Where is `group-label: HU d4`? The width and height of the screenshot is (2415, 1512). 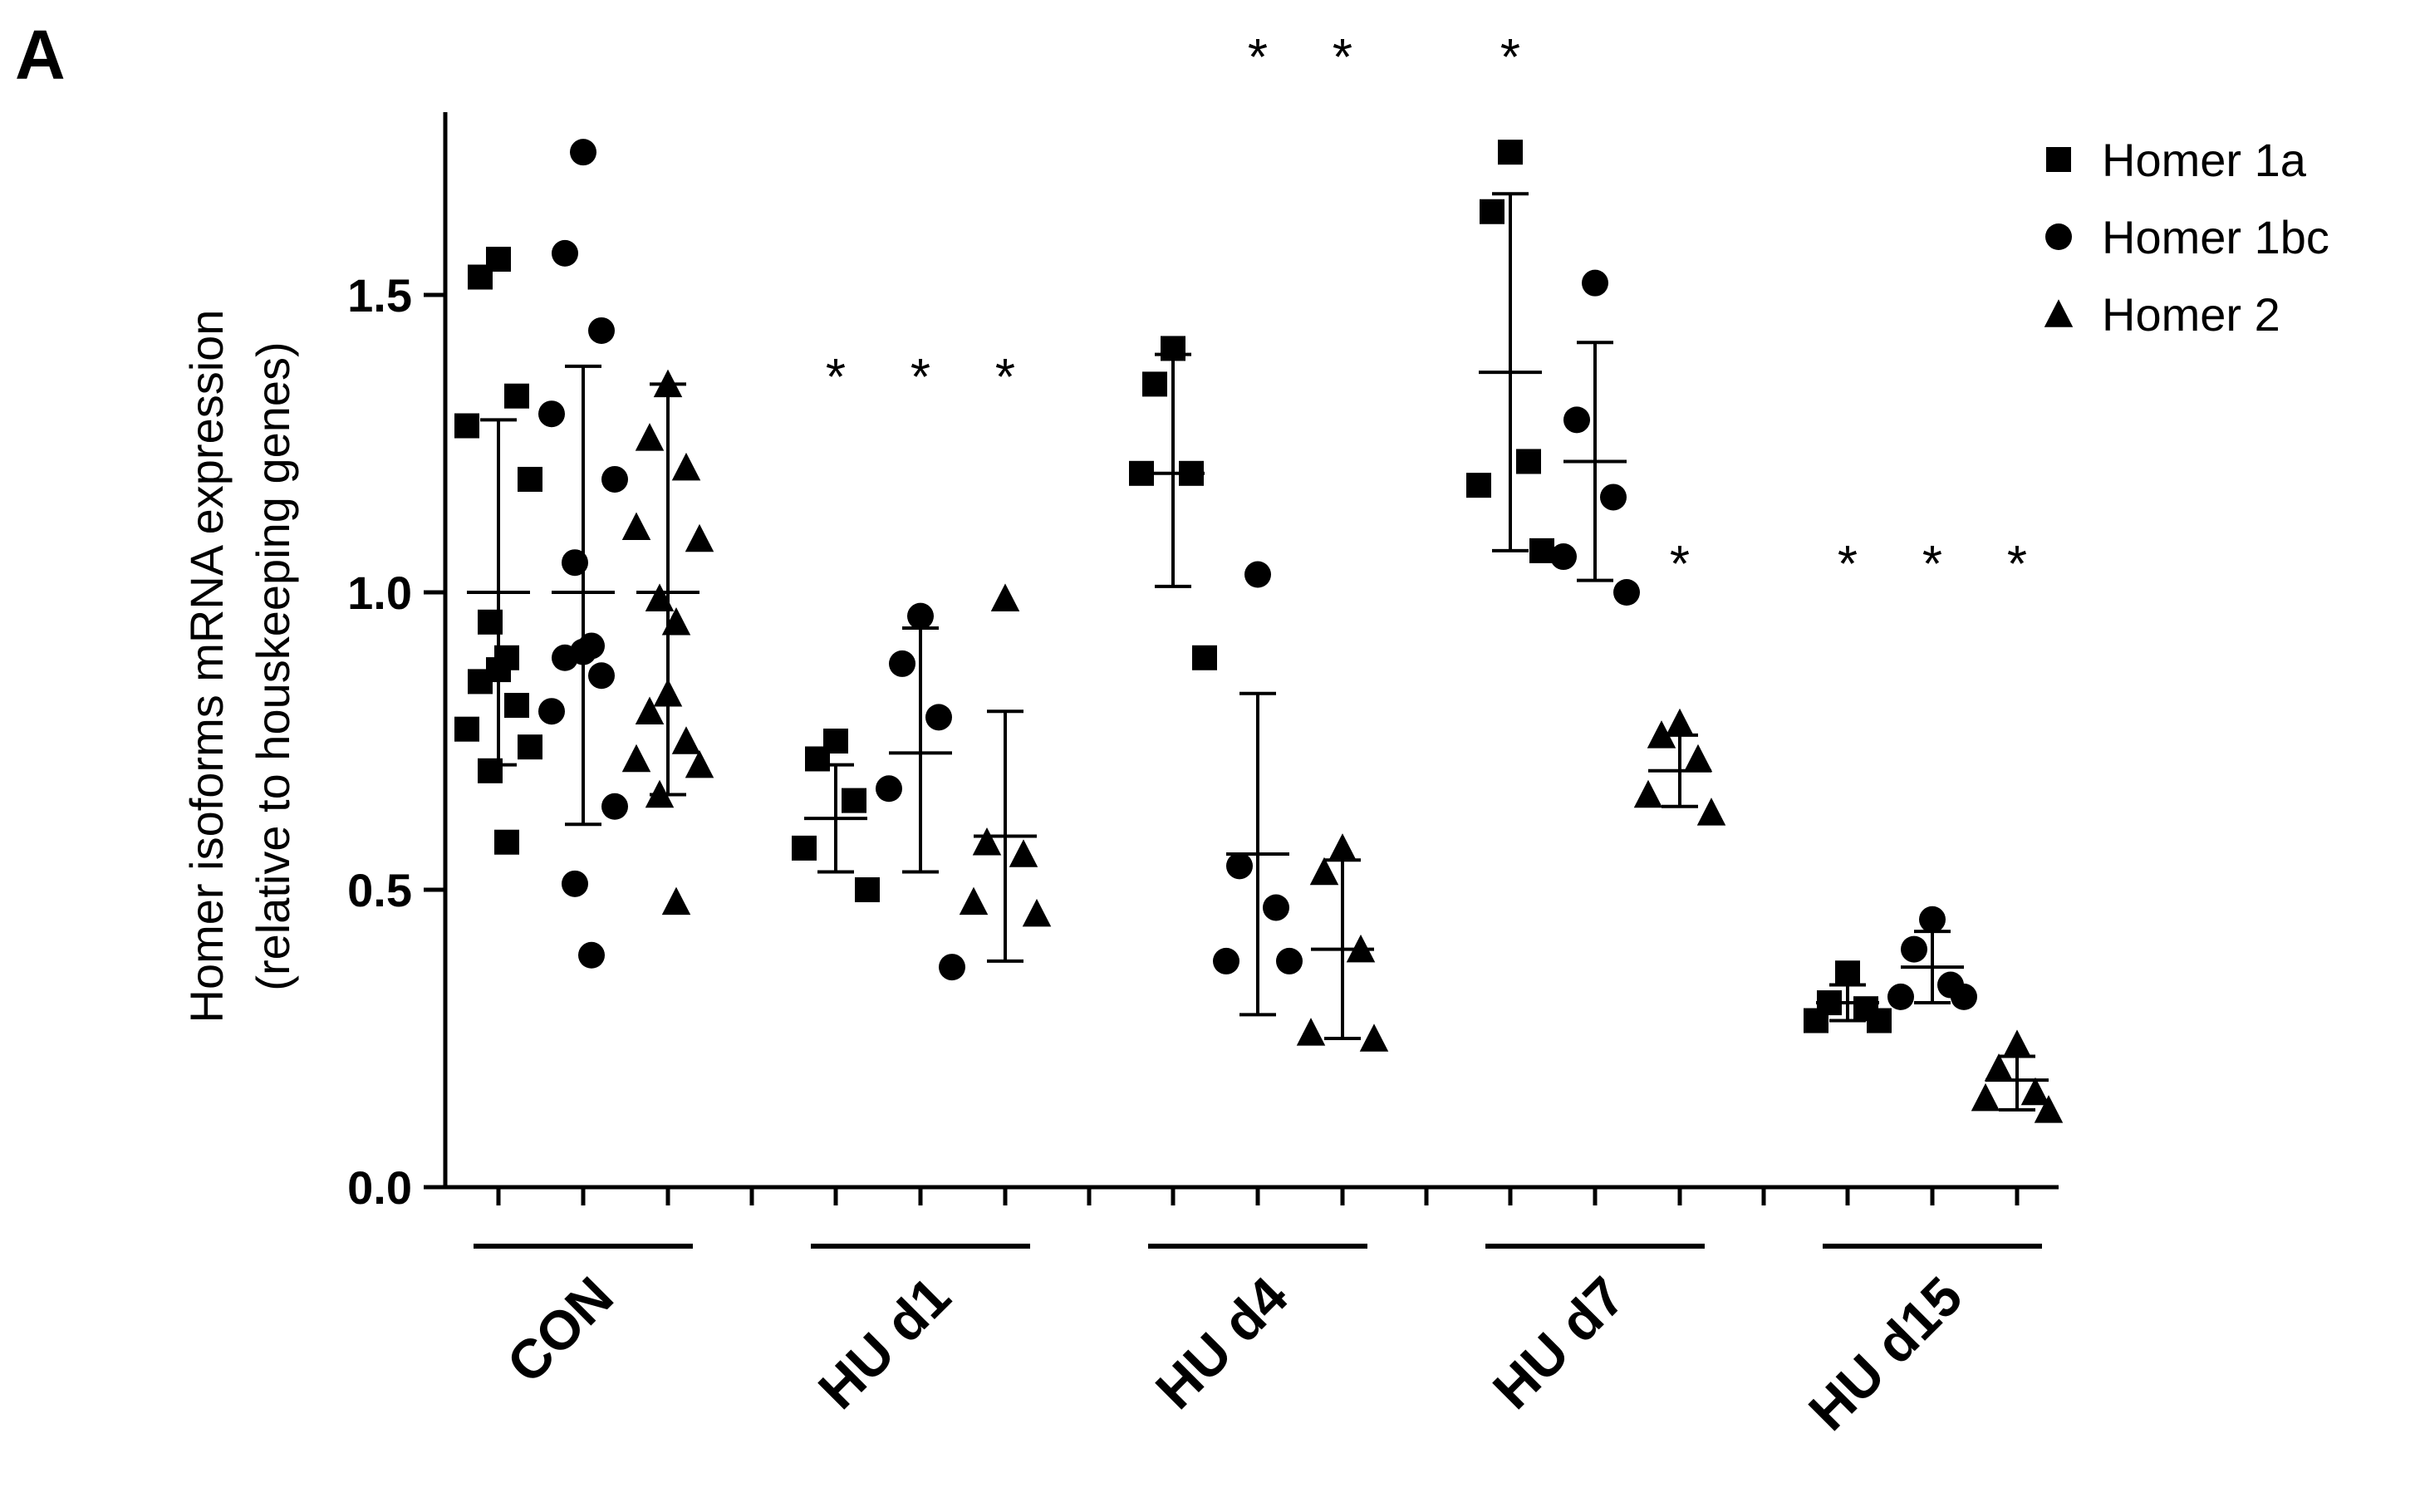 group-label: HU d4 is located at coordinates (1221, 1342).